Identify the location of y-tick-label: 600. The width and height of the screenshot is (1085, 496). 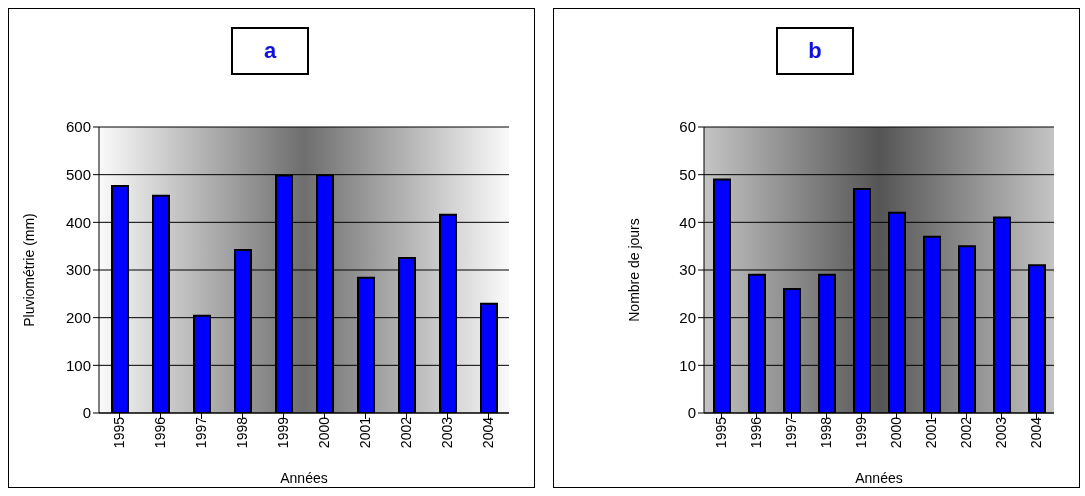
(78, 127).